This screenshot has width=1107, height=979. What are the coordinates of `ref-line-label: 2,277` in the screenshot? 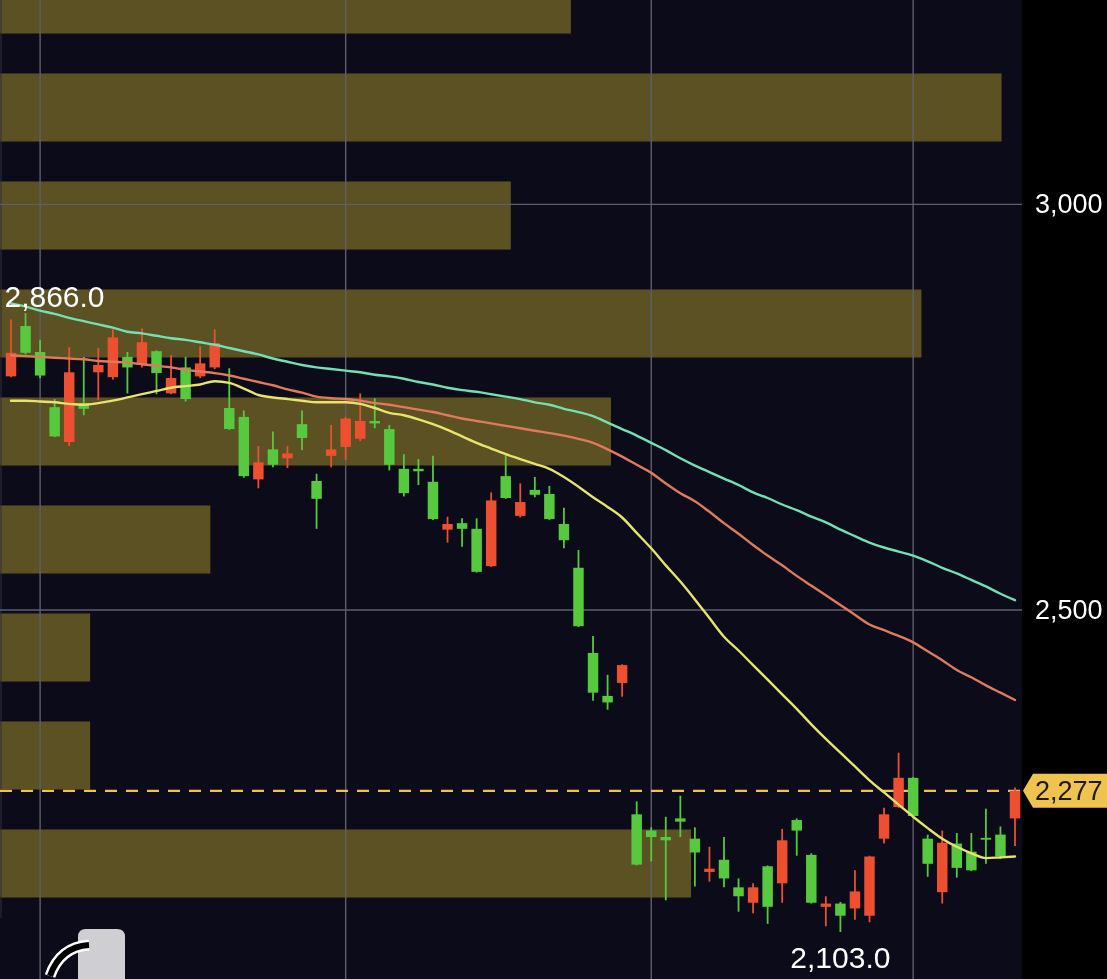 It's located at (1069, 790).